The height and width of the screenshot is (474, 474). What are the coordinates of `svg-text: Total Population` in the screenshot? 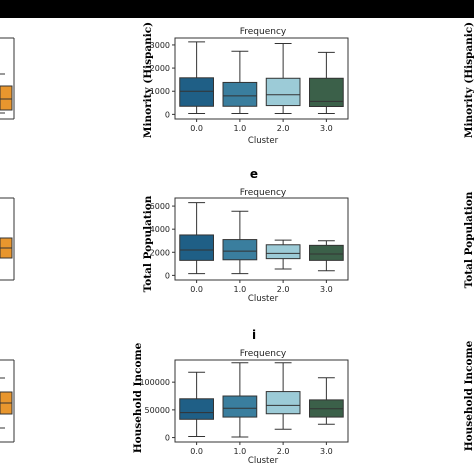 It's located at (468, 239).